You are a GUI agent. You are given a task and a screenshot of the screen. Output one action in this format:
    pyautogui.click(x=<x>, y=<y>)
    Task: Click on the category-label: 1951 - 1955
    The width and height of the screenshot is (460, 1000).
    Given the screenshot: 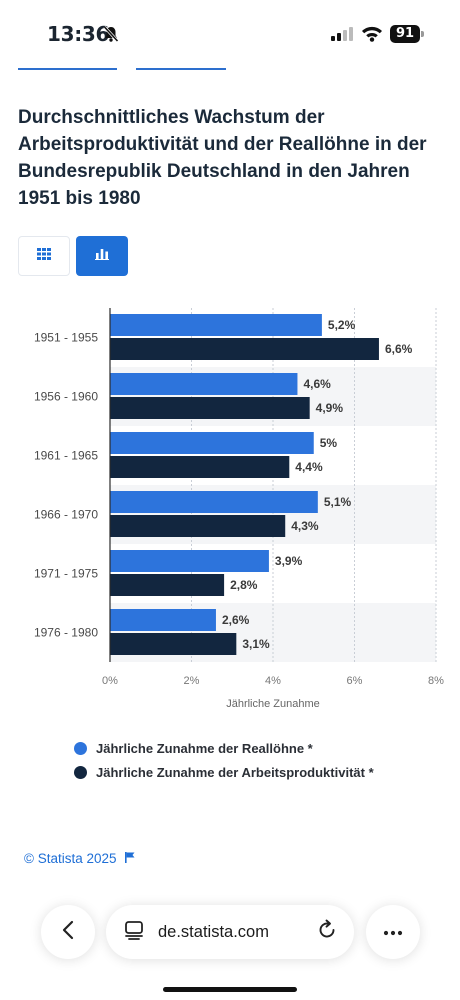 What is the action you would take?
    pyautogui.click(x=66, y=338)
    